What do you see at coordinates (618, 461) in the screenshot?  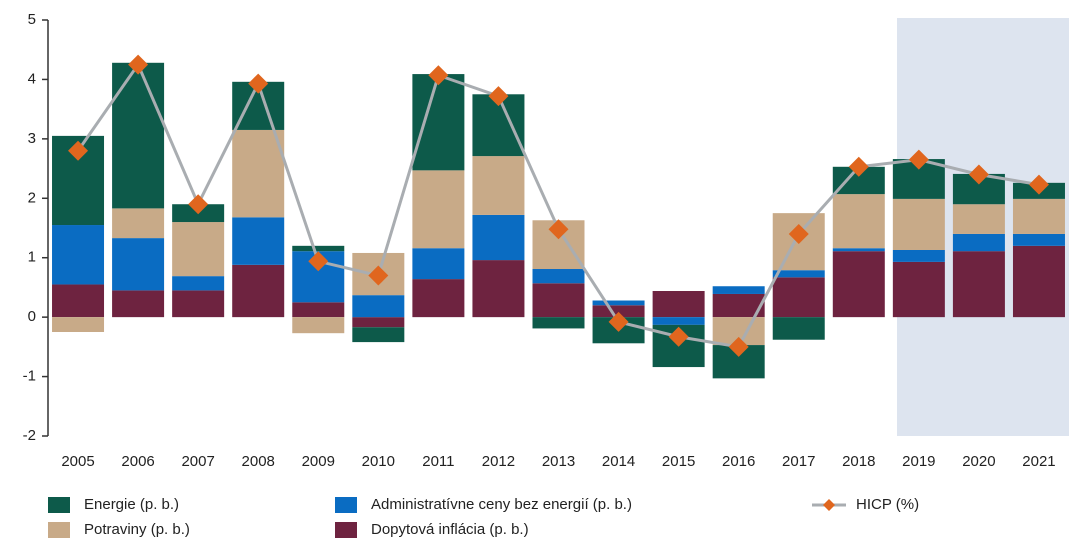 I see `x-tick-label: 2014` at bounding box center [618, 461].